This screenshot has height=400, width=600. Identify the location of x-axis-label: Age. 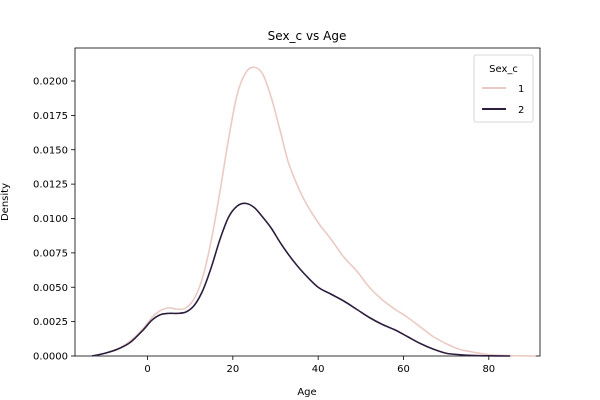
(306, 392).